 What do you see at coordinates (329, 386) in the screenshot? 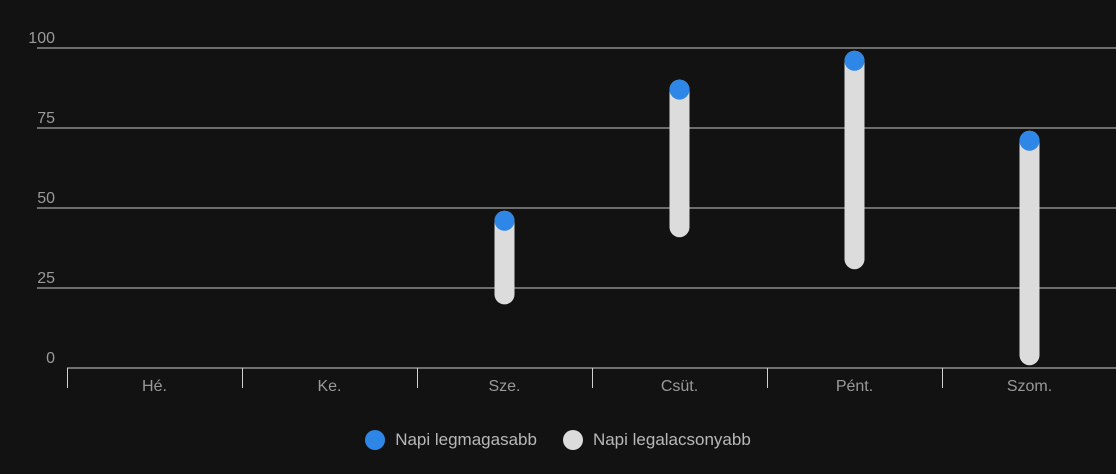
I see `x-tick-label-1: Ke.` at bounding box center [329, 386].